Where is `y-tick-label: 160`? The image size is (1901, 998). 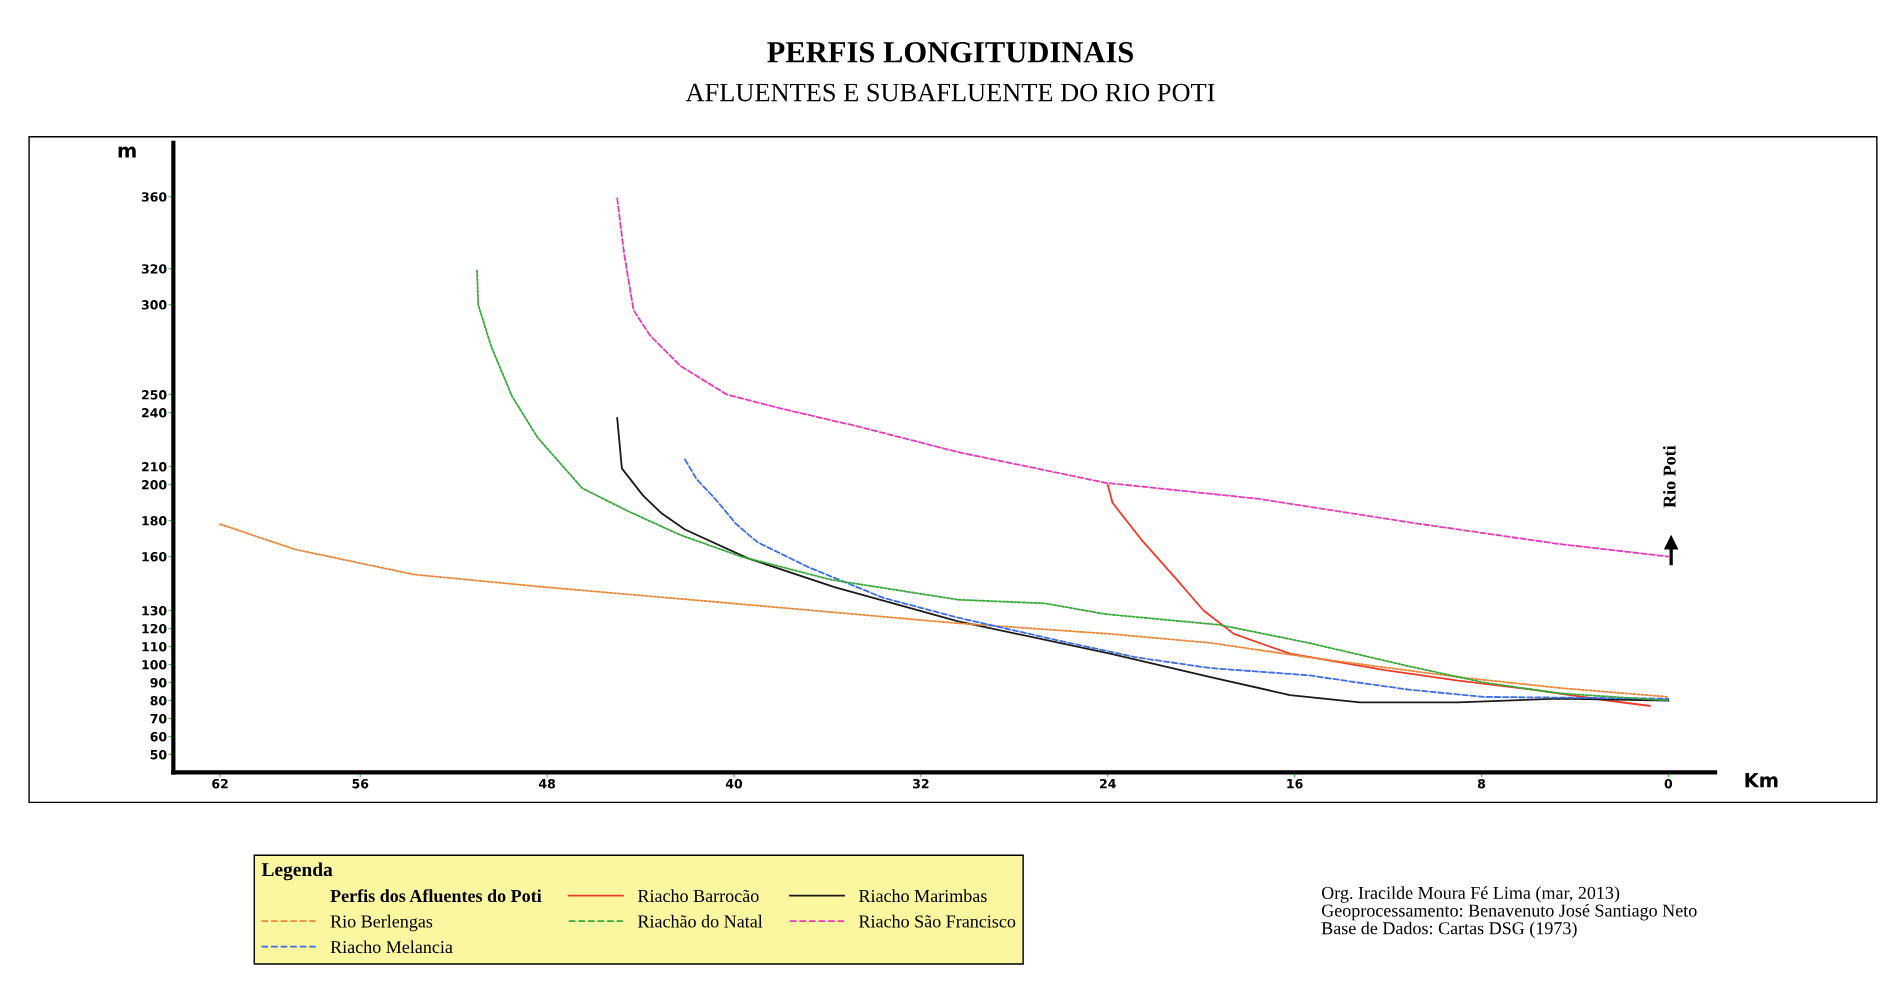
y-tick-label: 160 is located at coordinates (154, 557).